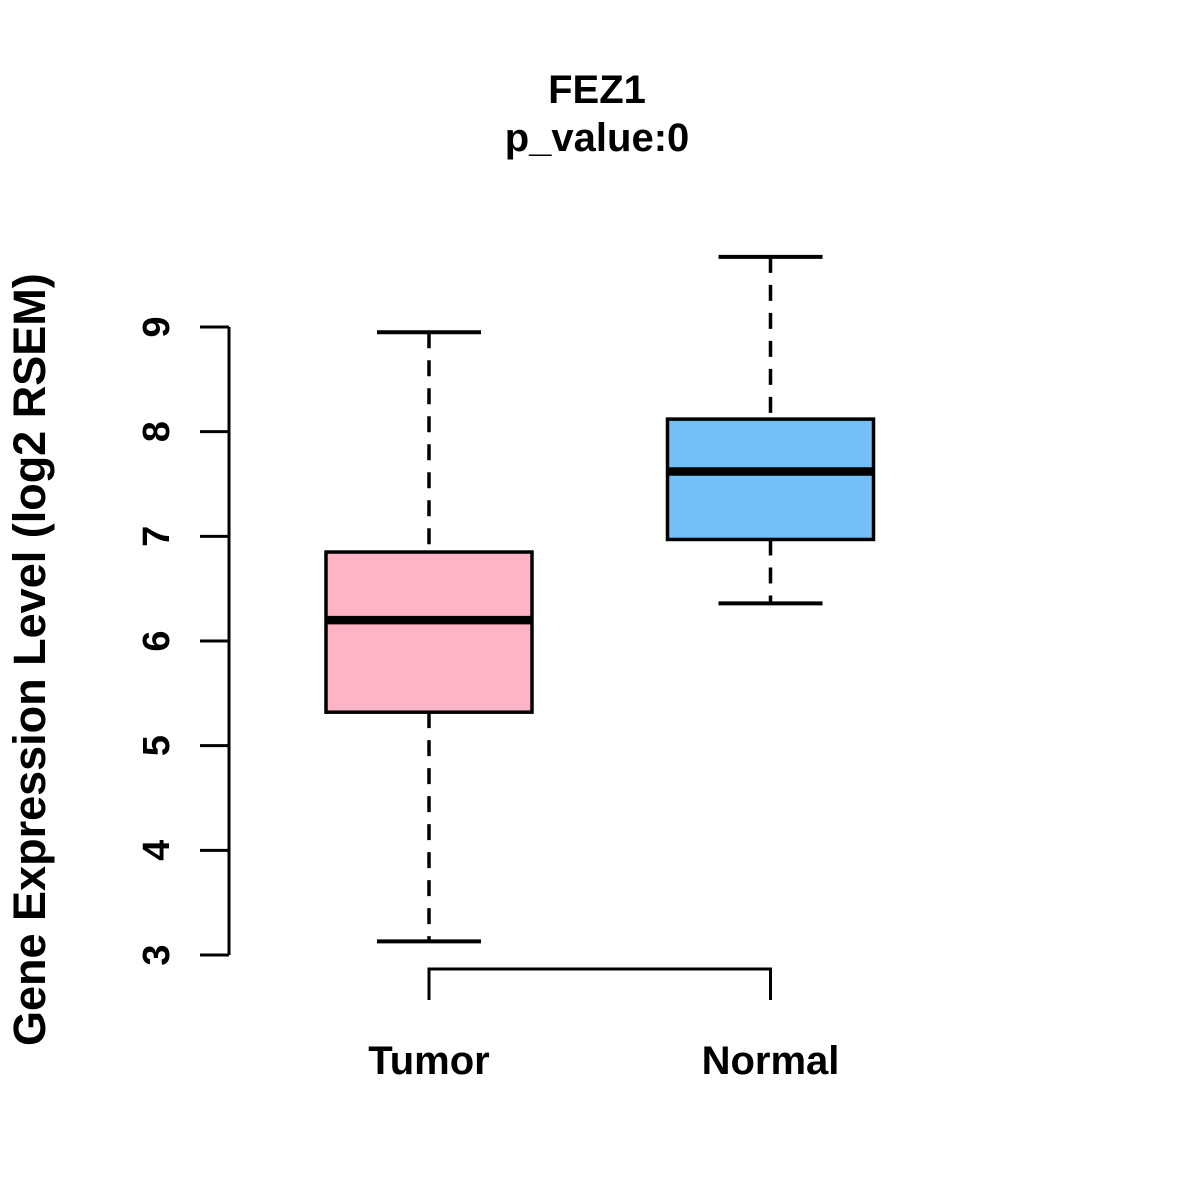 This screenshot has width=1200, height=1200. What do you see at coordinates (770, 479) in the screenshot?
I see `normal-box` at bounding box center [770, 479].